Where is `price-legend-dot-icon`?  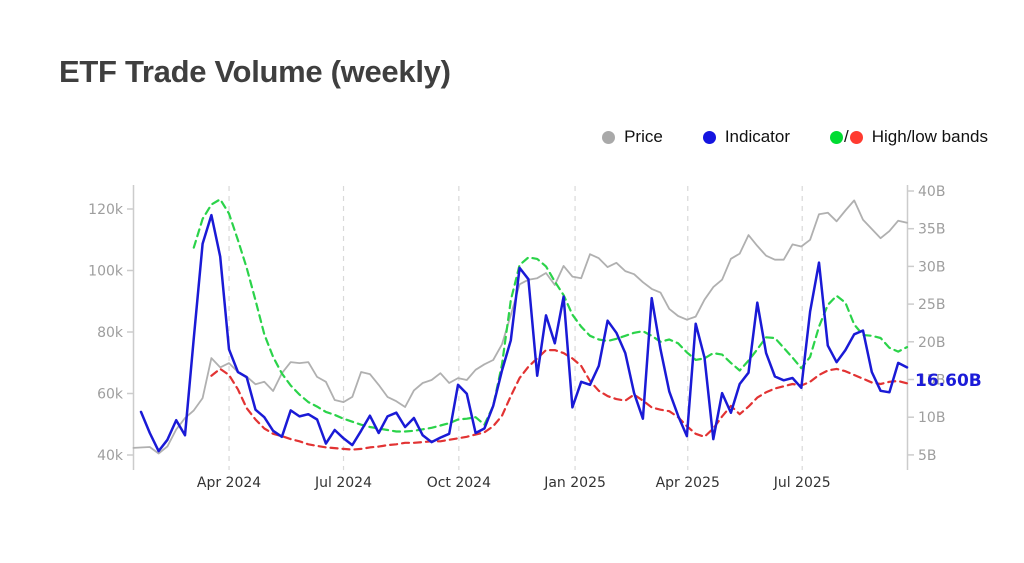
price-legend-dot-icon is located at coordinates (609, 137).